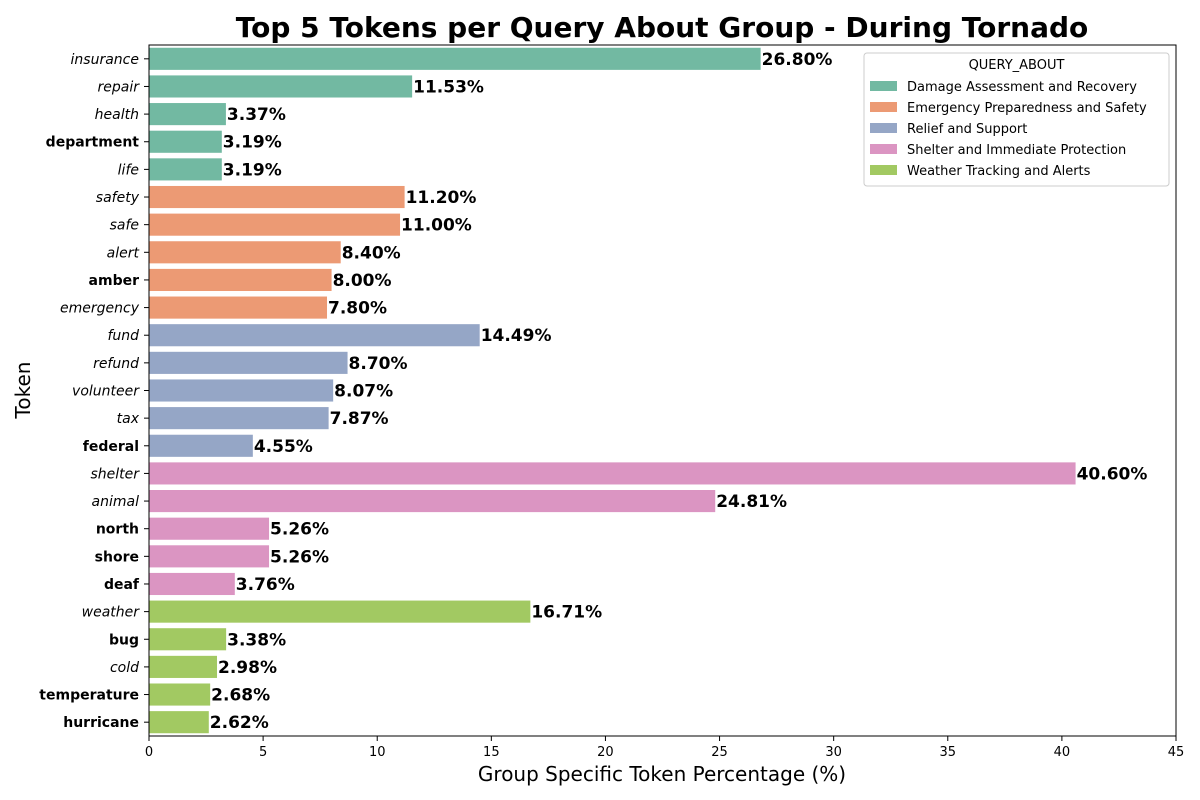 The width and height of the screenshot is (1200, 800). I want to click on x-tick-label-30: 30, so click(833, 752).